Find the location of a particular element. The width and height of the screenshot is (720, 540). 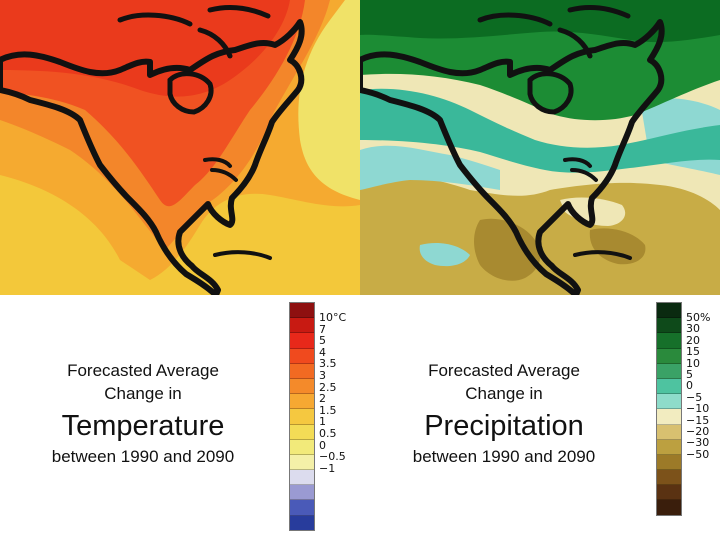

precipitation-great-lakes-outline is located at coordinates (580, 169).